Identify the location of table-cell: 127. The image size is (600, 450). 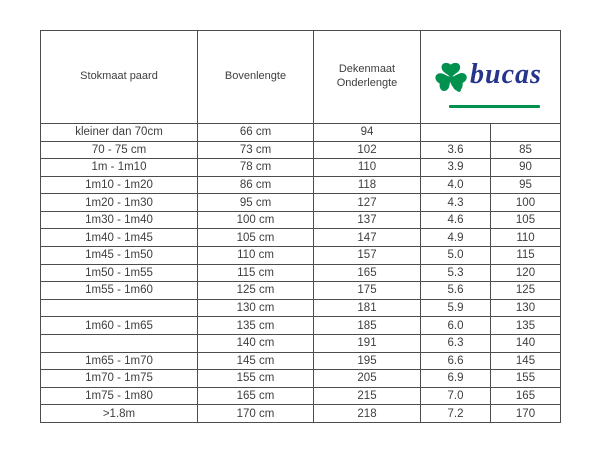
(367, 202).